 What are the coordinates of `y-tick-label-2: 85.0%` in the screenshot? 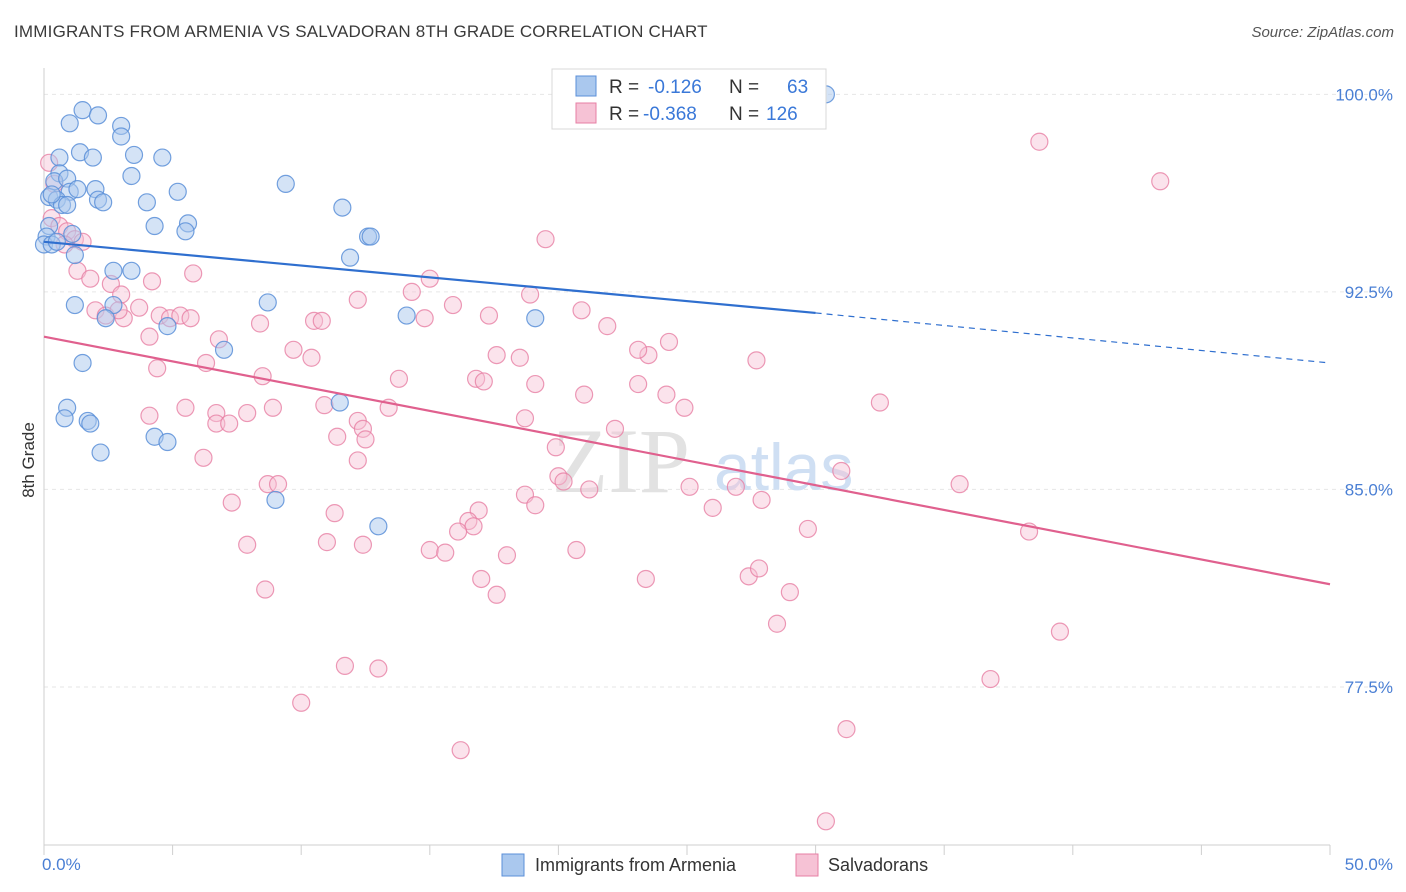 It's located at (1369, 489).